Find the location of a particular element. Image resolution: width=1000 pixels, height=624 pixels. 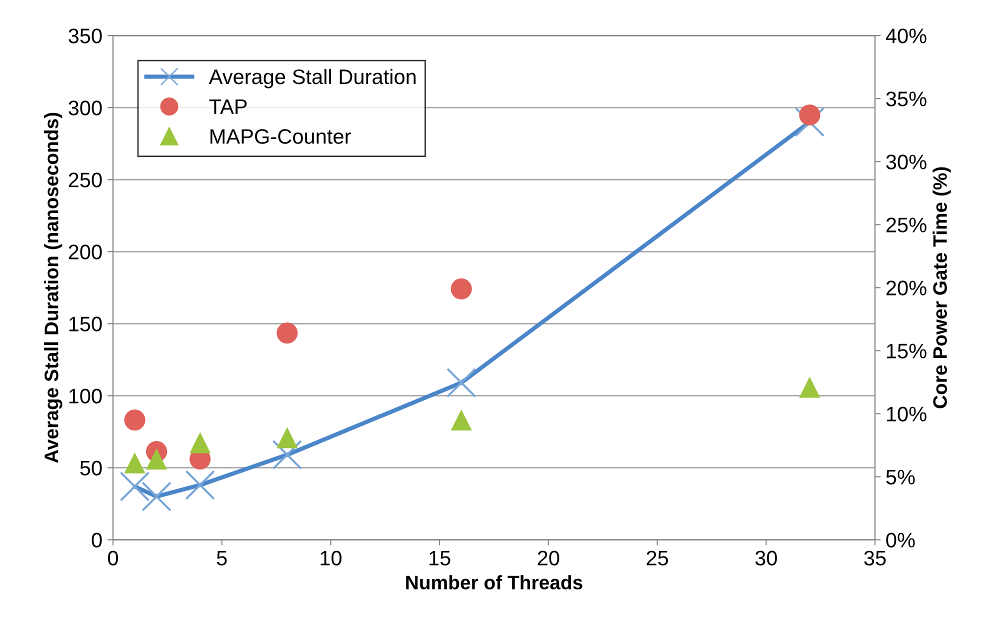

y-tick-label: 250 is located at coordinates (85, 180).